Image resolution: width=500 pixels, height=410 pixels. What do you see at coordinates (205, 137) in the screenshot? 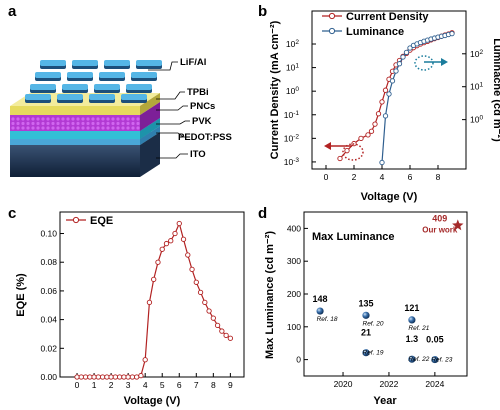
I see `label-pedot-pss: PEDOT:PSS` at bounding box center [205, 137].